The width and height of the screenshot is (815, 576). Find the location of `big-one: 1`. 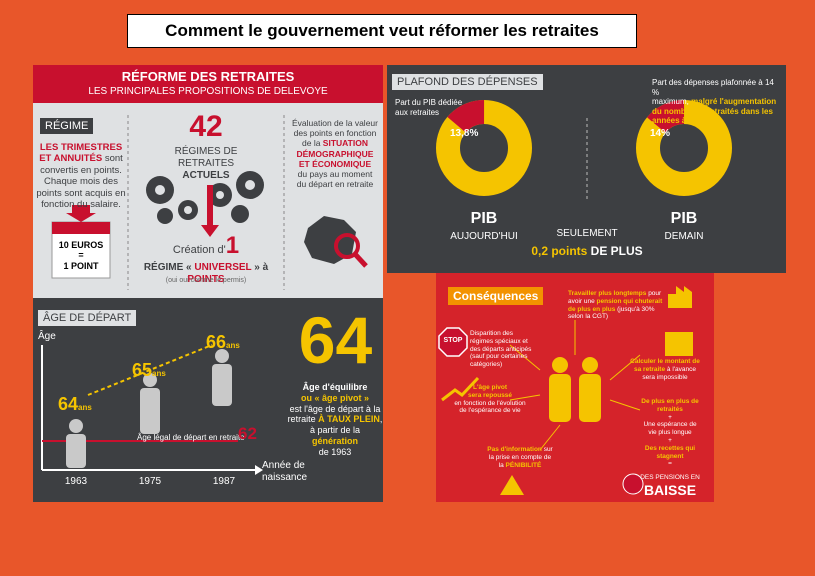

big-one: 1 is located at coordinates (232, 245).